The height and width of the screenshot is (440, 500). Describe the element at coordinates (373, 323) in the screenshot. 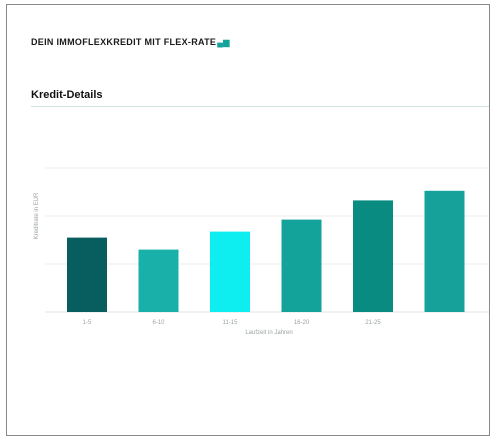

I see `x-tick-label: 21-25` at that location.